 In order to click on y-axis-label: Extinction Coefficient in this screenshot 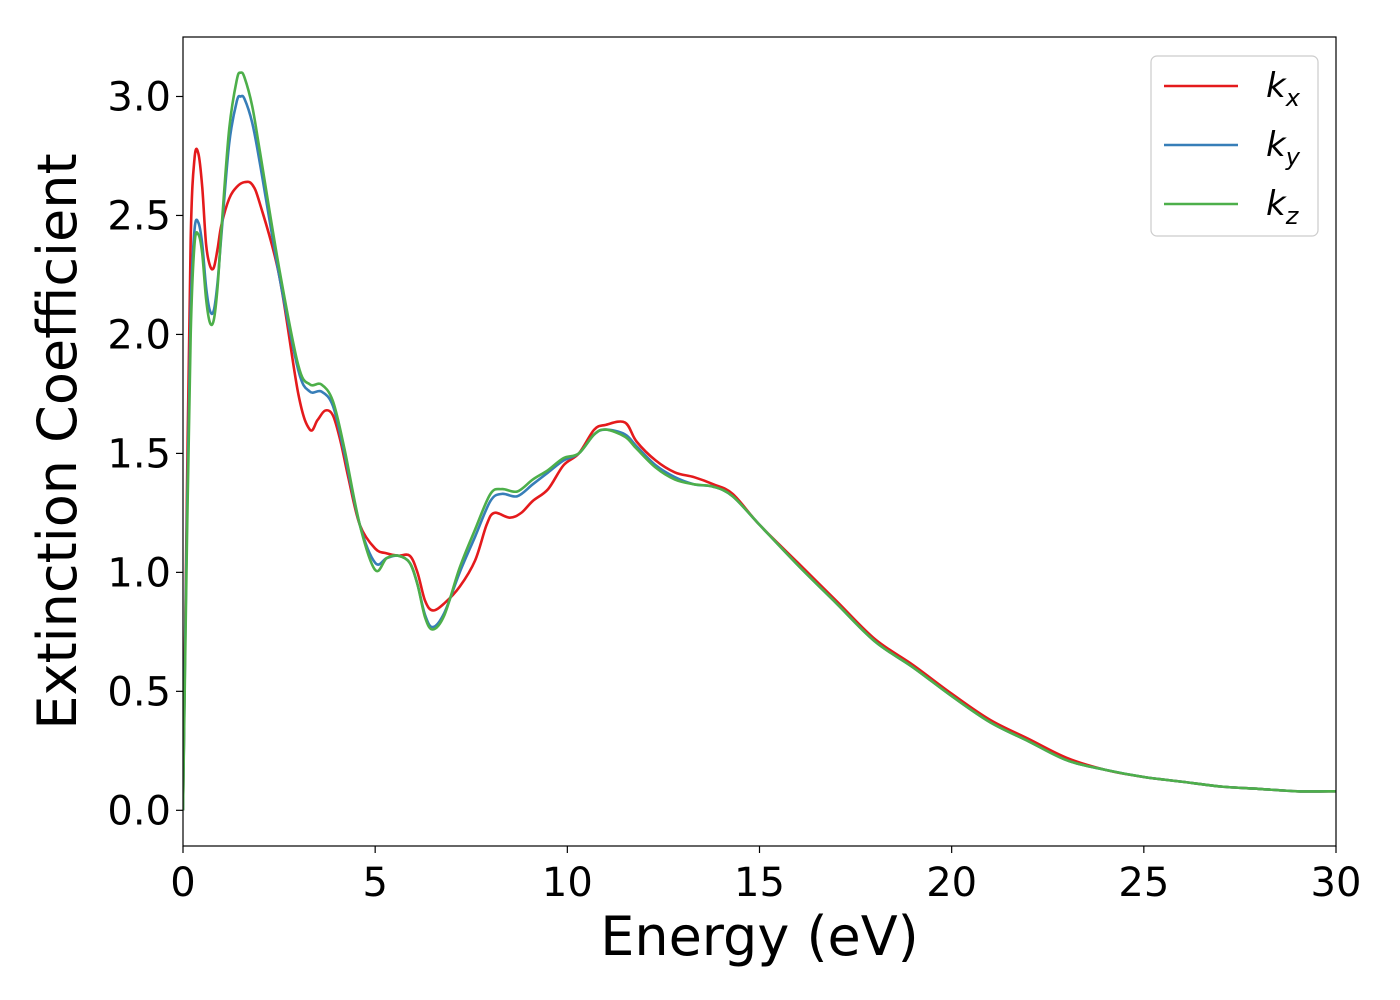, I will do `click(57, 441)`.